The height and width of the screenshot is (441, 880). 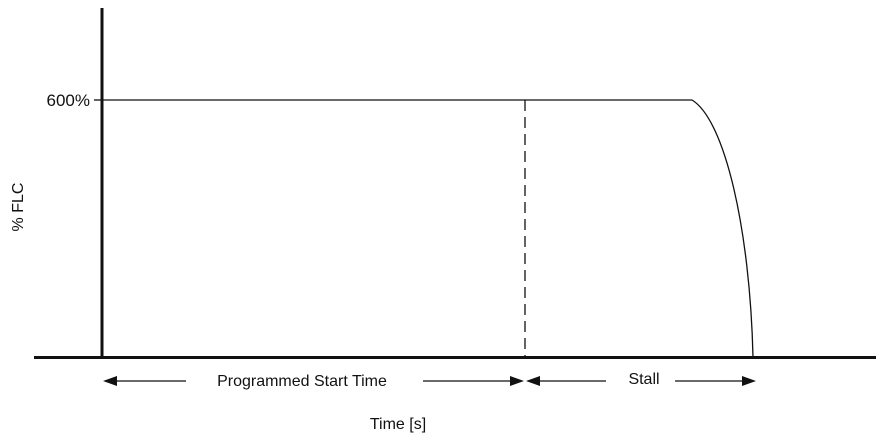 I want to click on stall-arrow-right-head, so click(x=749, y=381).